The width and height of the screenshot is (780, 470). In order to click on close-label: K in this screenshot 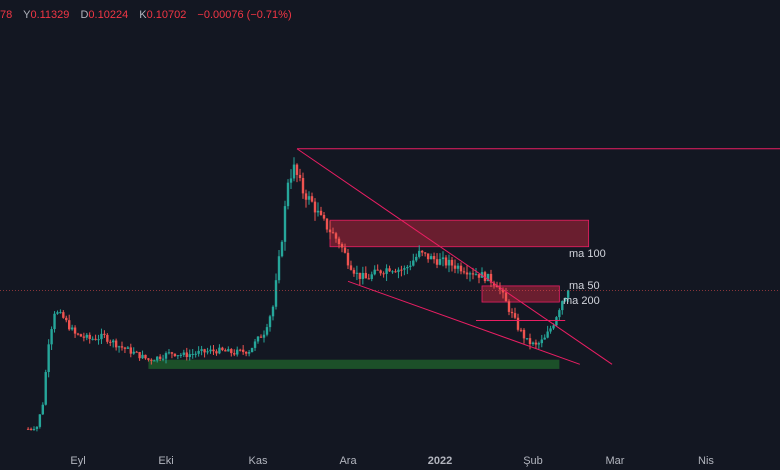, I will do `click(143, 15)`.